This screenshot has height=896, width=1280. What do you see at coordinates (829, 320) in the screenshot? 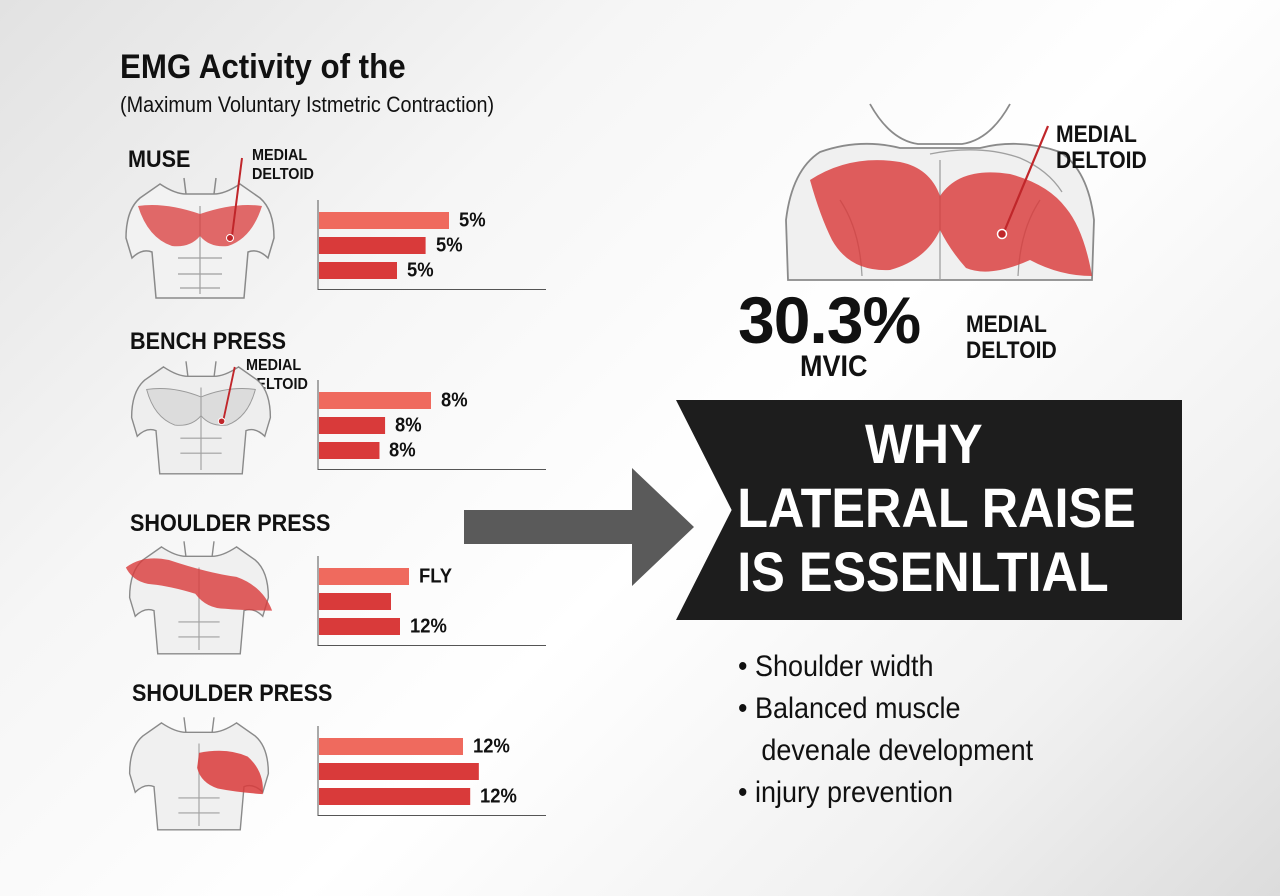
I see `mvic-value: 30.3%` at bounding box center [829, 320].